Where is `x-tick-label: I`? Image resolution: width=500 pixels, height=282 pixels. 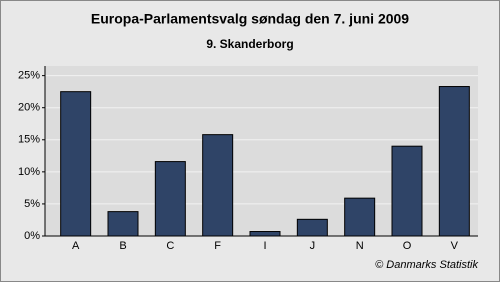
x-tick-label: I is located at coordinates (264, 246).